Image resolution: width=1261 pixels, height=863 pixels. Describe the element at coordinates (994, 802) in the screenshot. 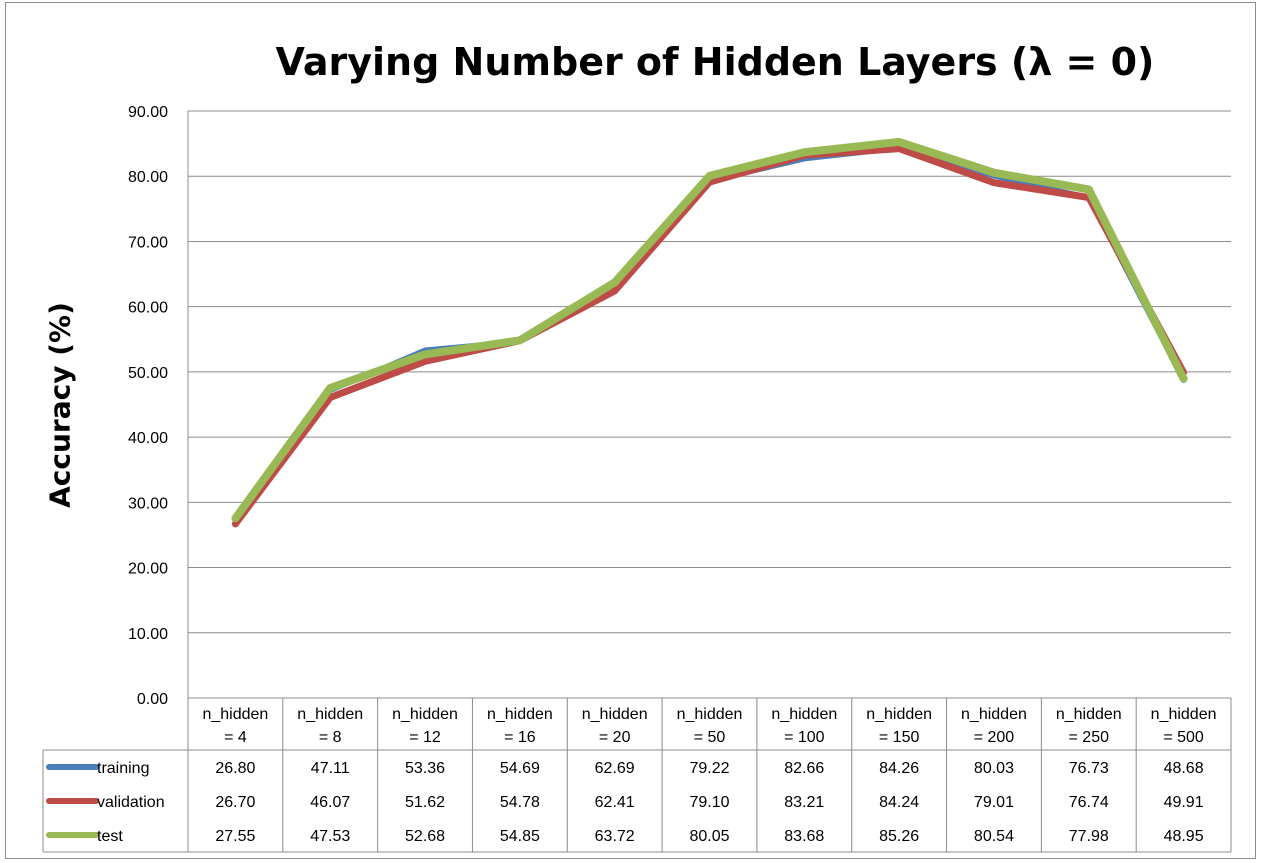

I see `data-label: 79.01` at that location.